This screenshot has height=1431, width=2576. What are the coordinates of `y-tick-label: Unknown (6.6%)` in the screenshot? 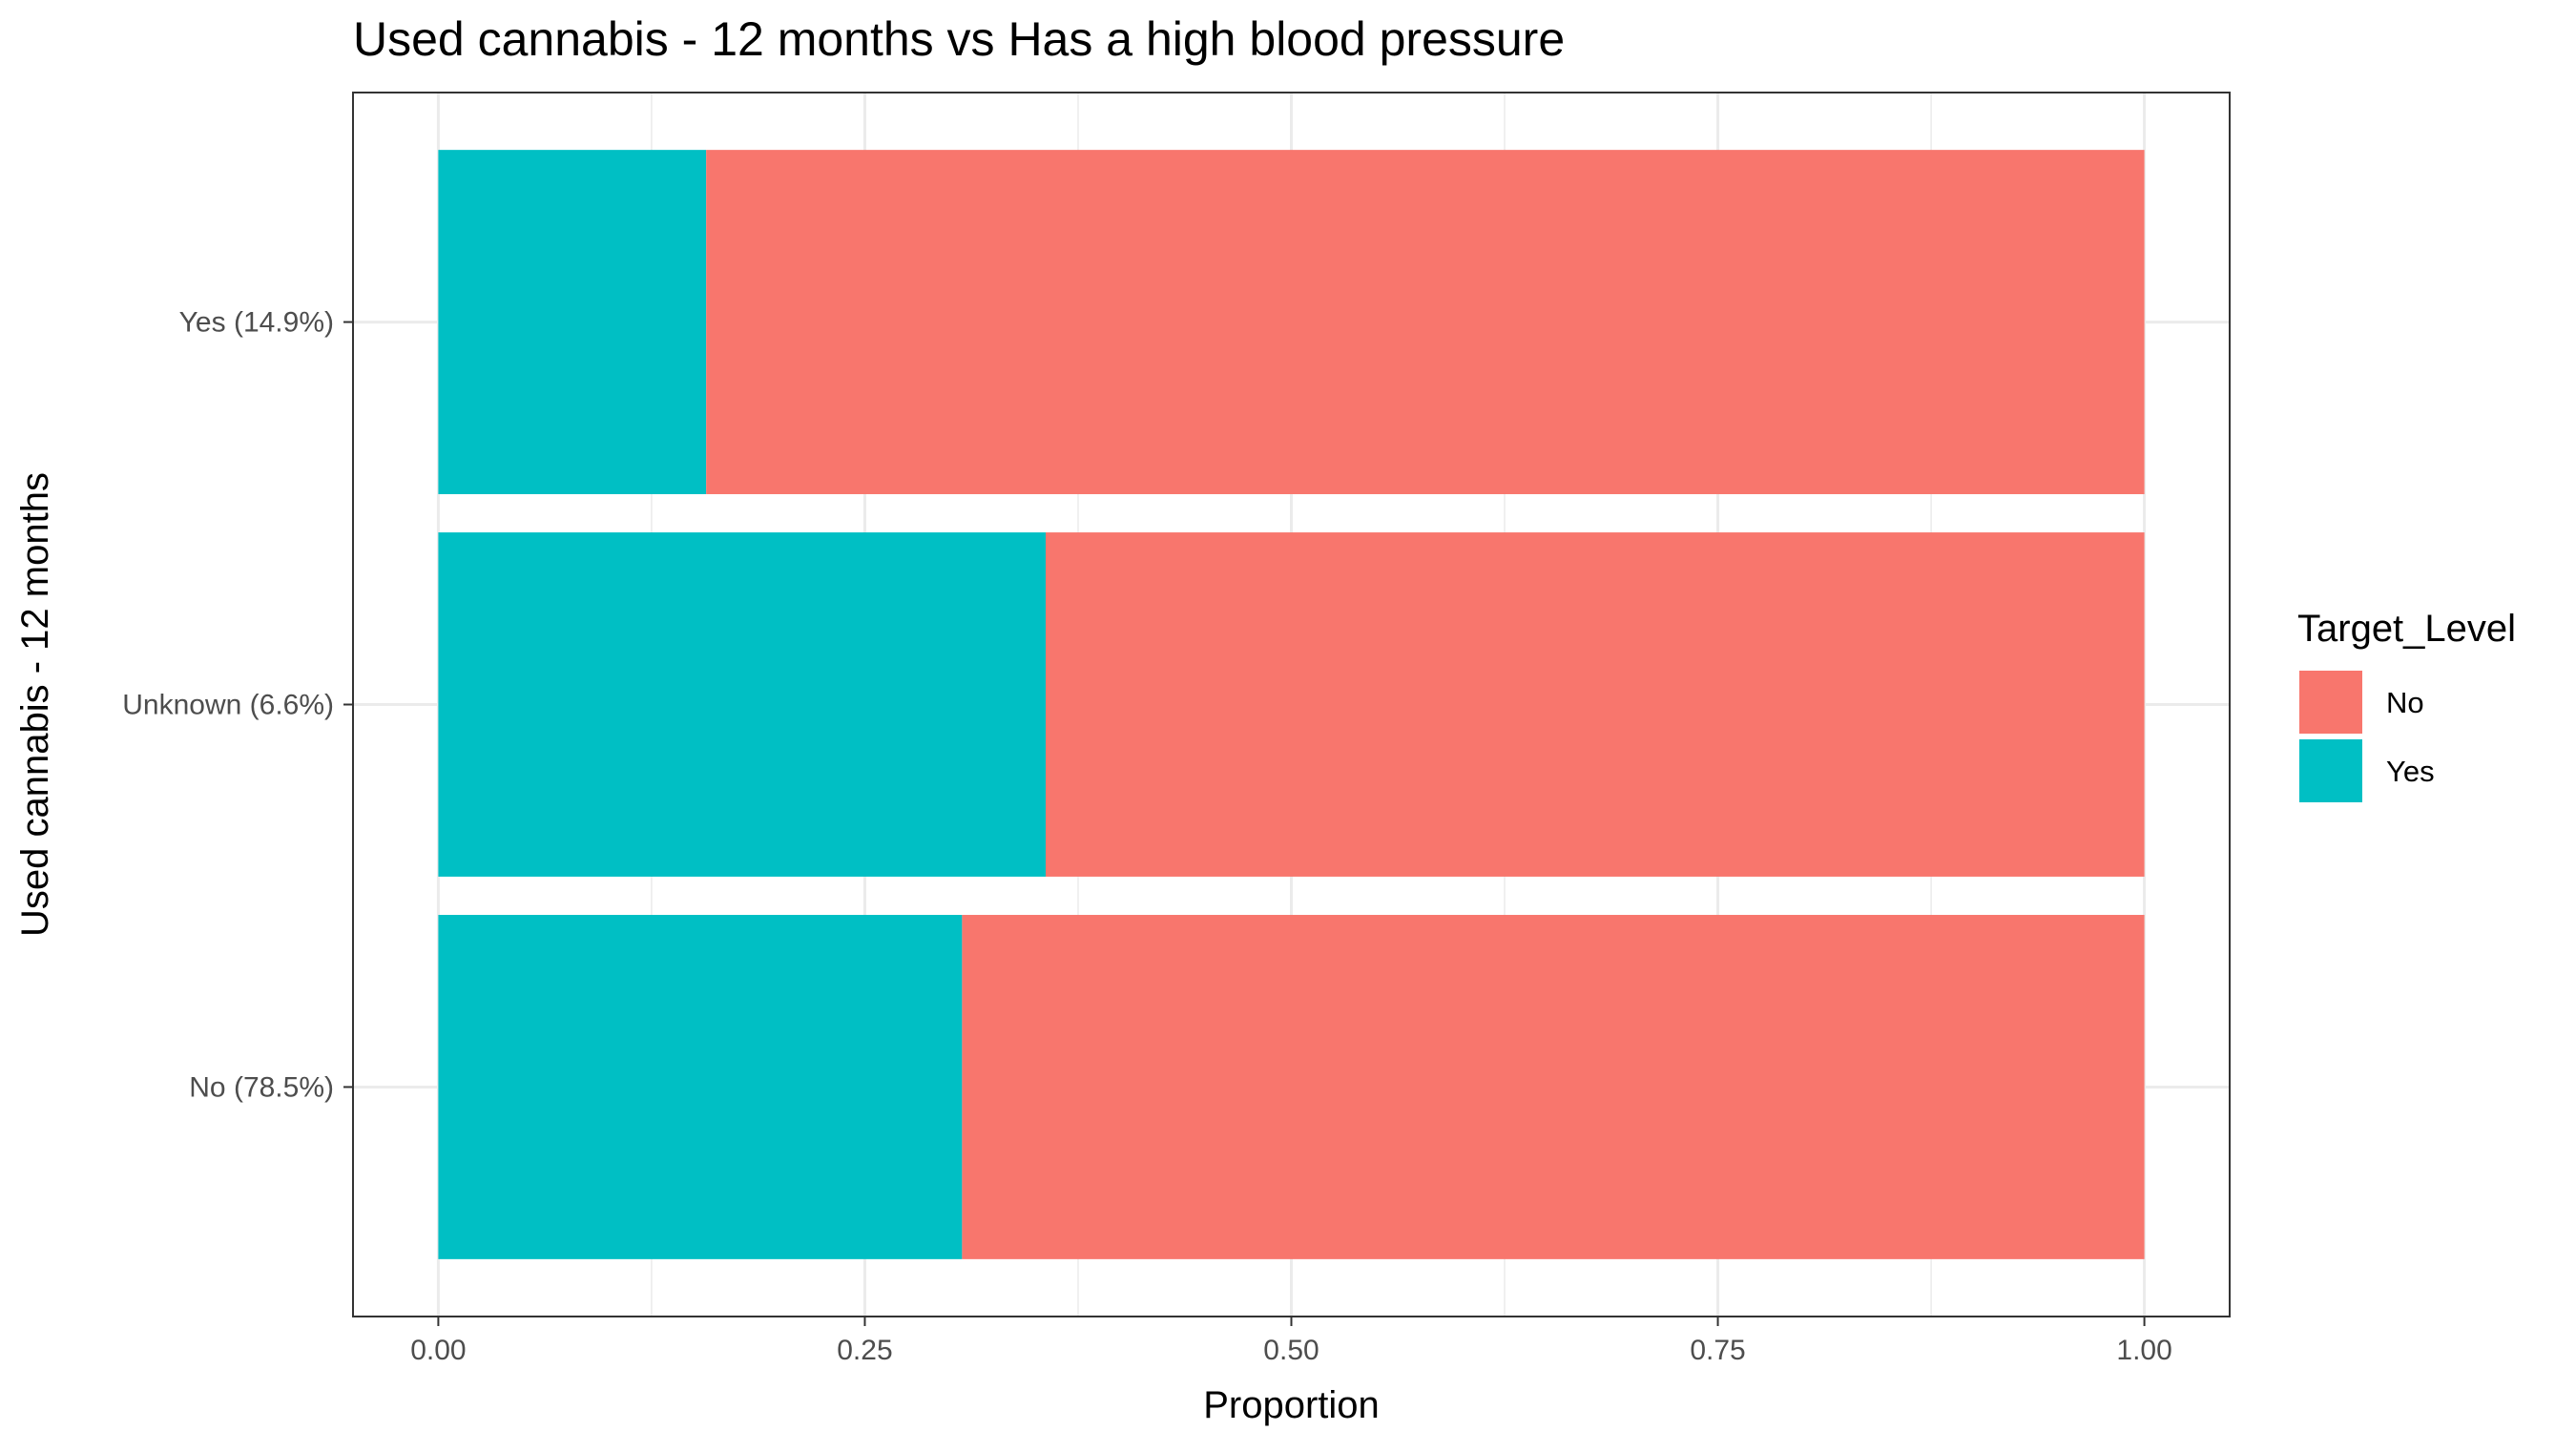 It's located at (228, 705).